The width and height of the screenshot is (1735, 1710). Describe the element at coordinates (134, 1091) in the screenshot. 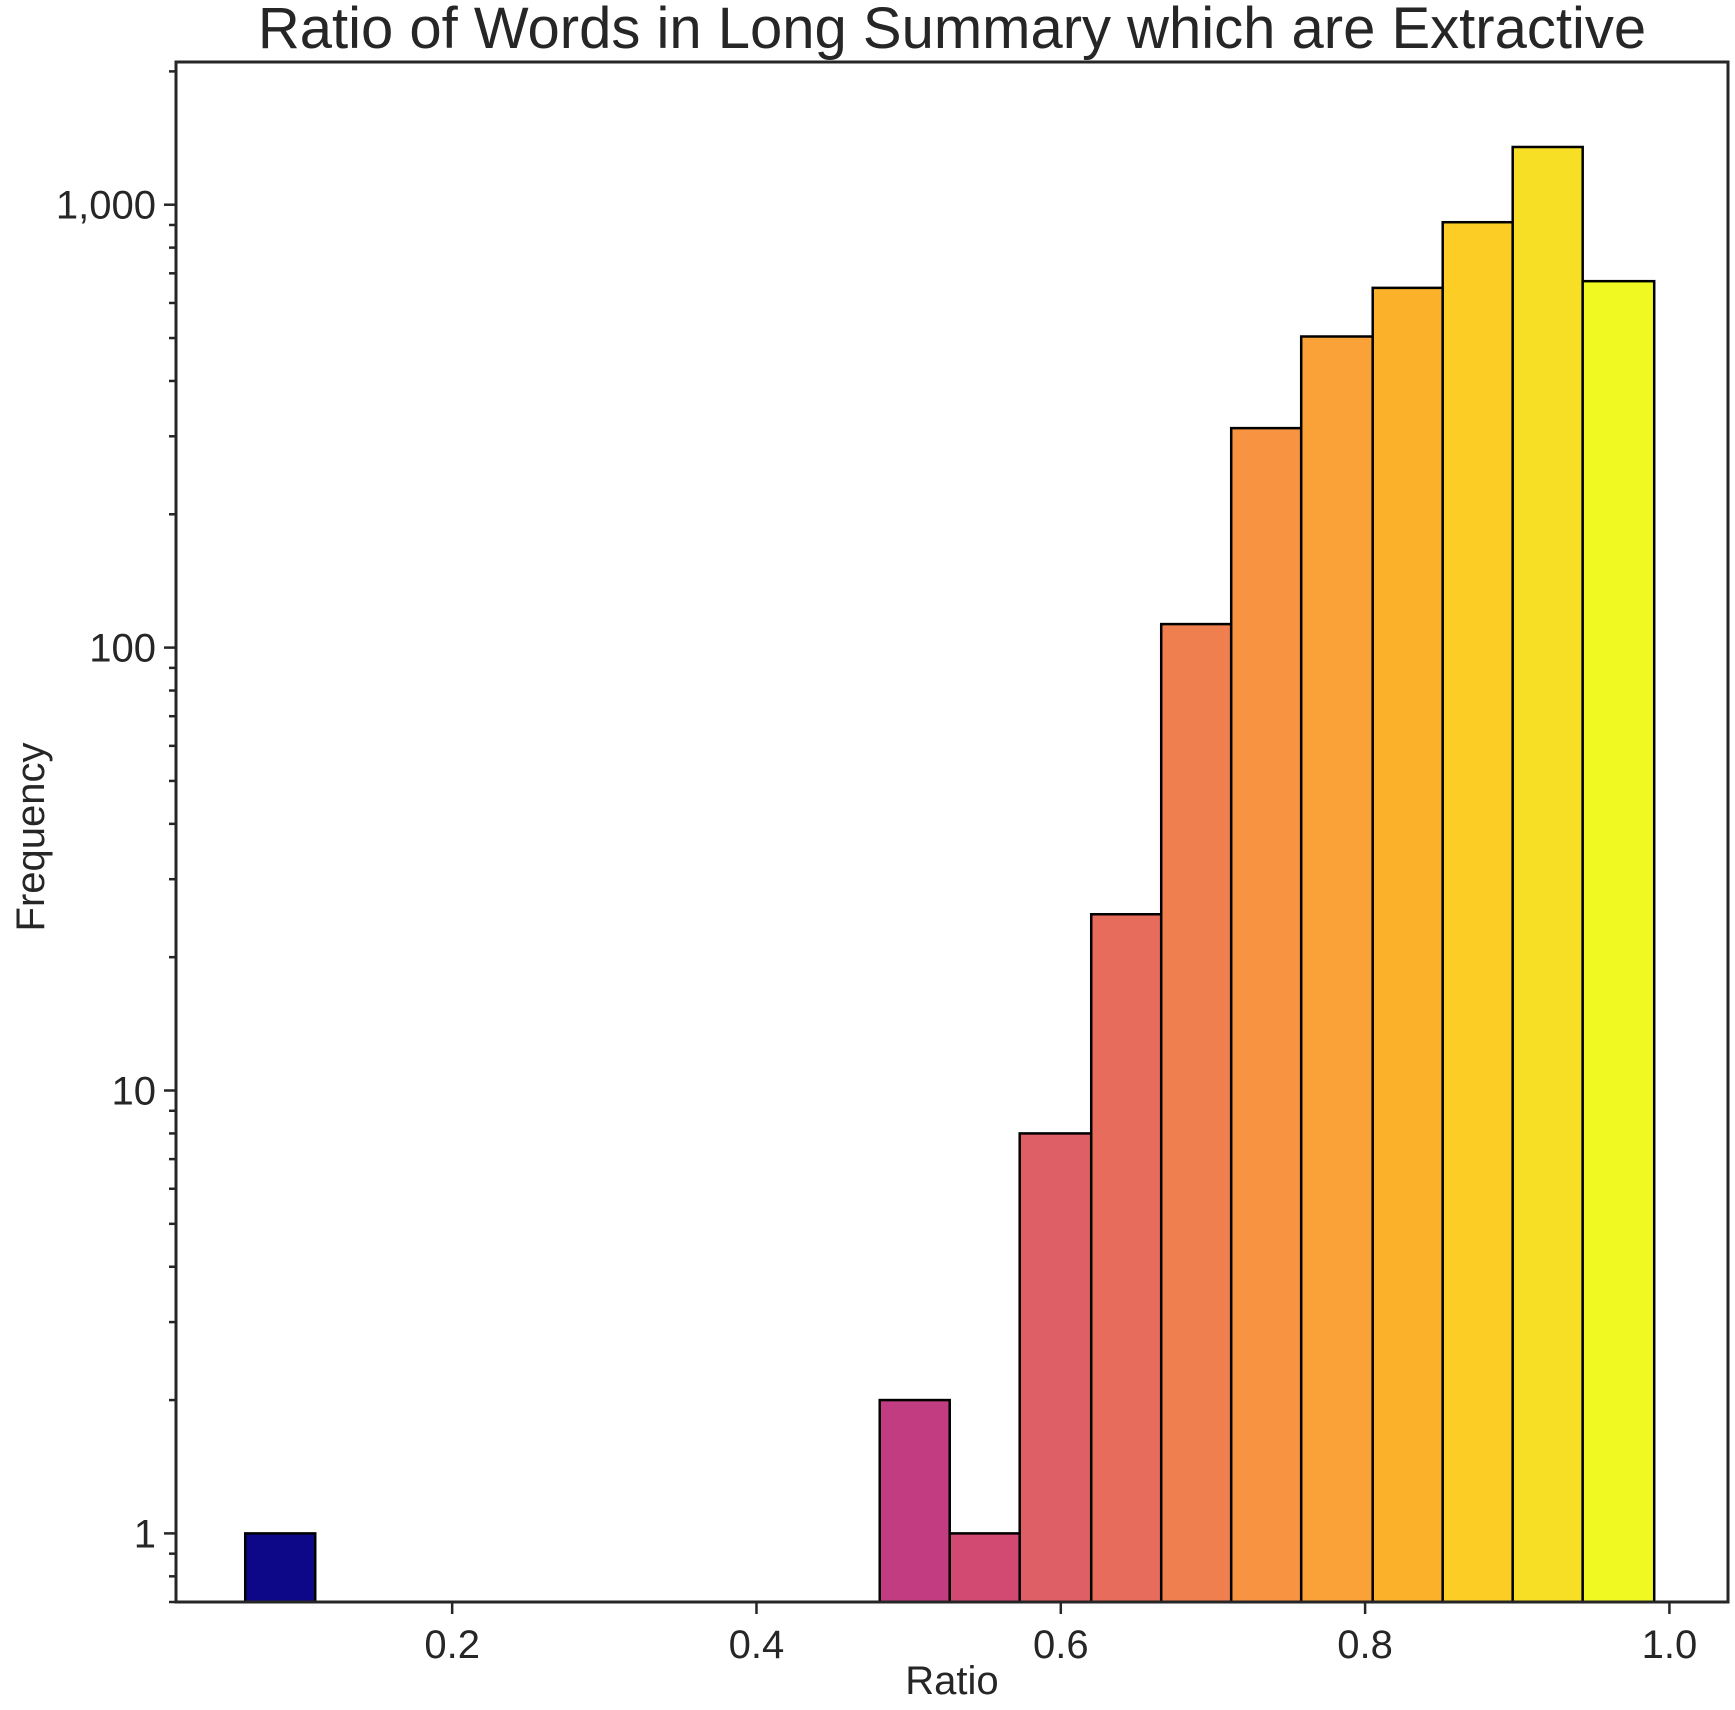

I see `y-tick-label-1: 10` at that location.